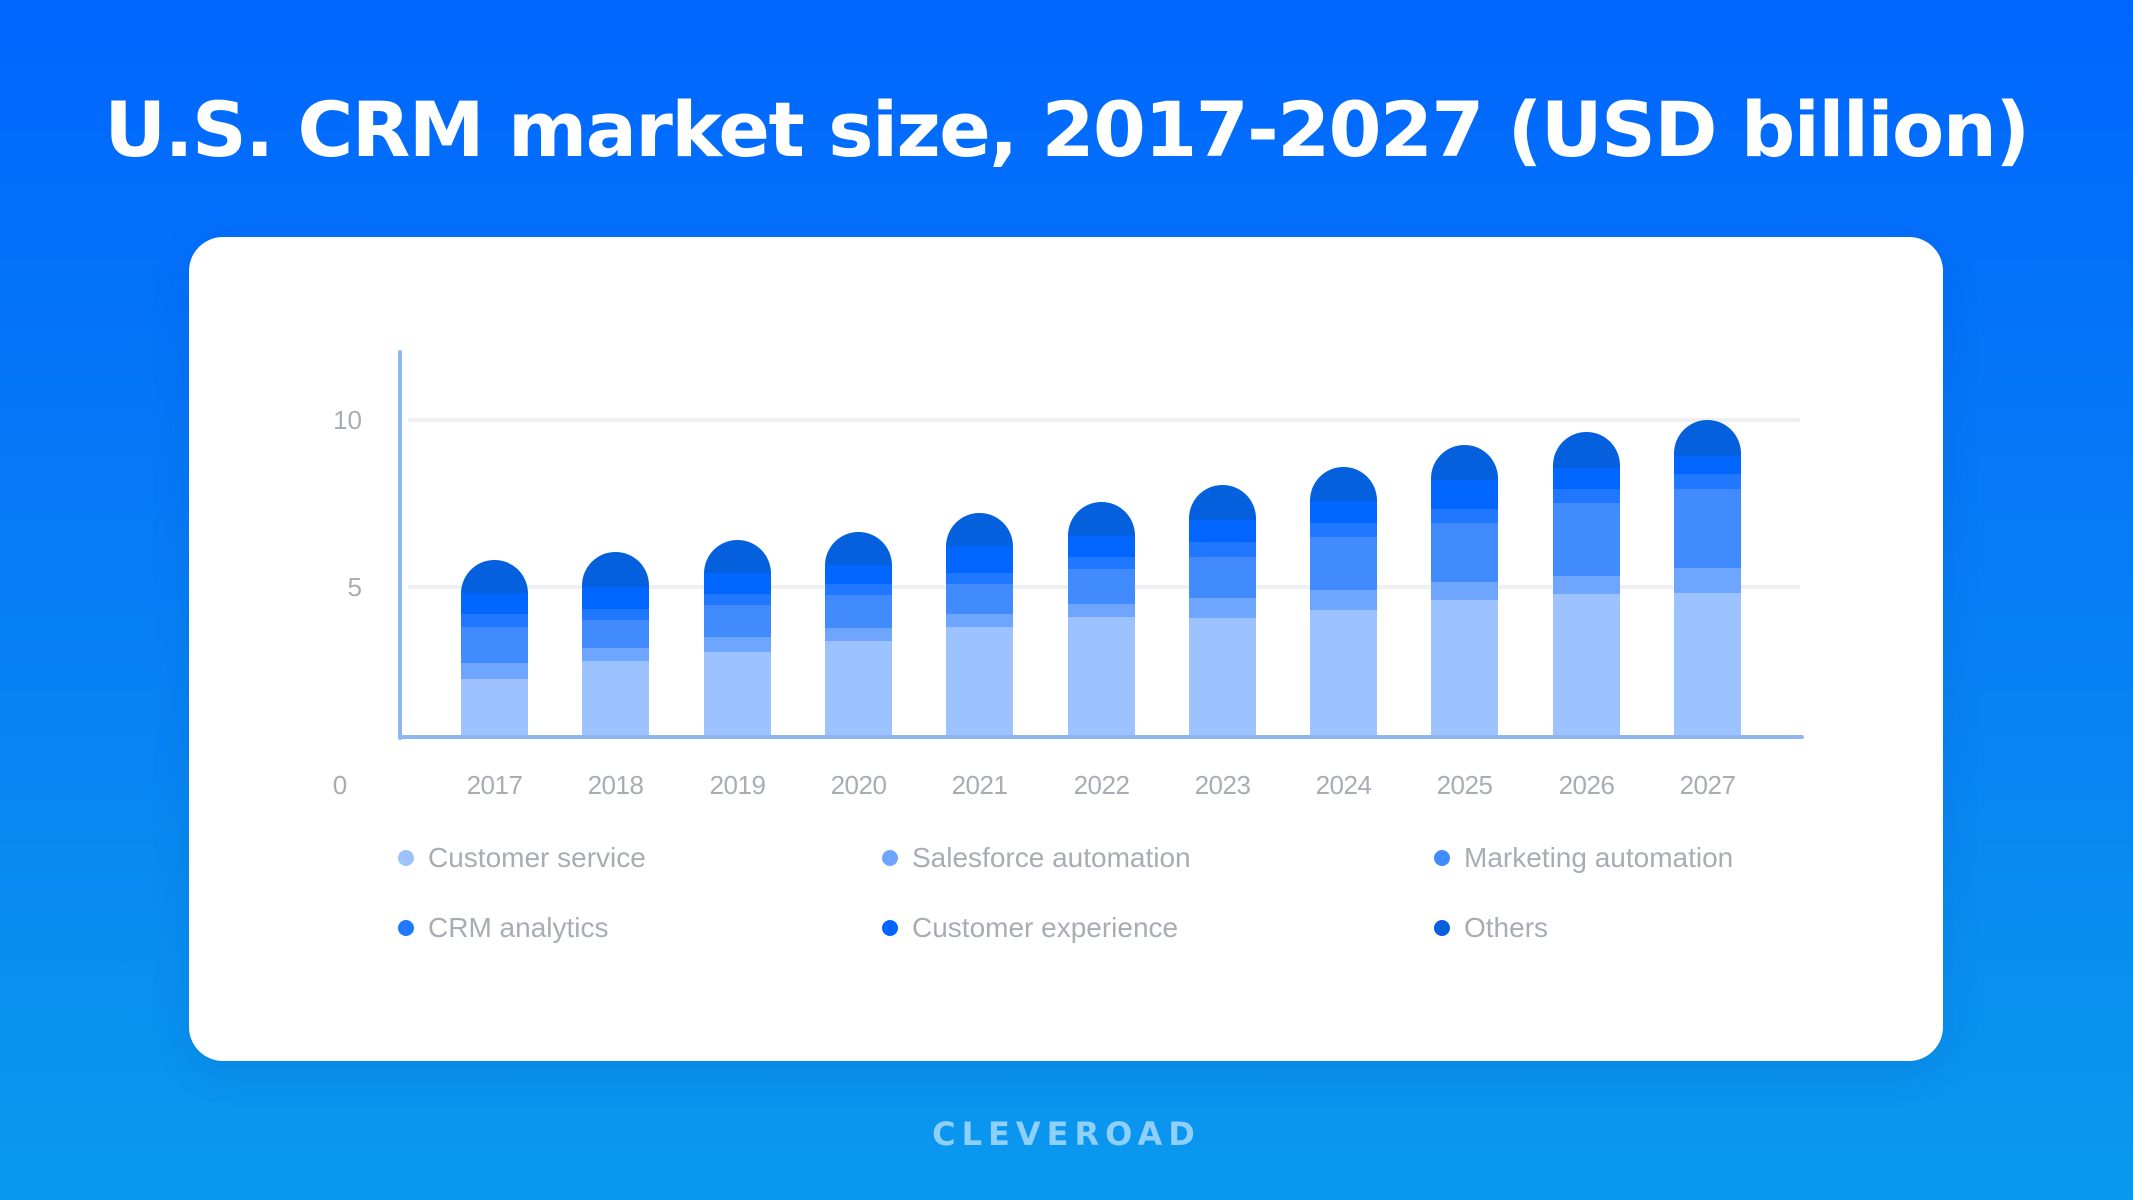 This screenshot has width=2133, height=1200. Describe the element at coordinates (1586, 785) in the screenshot. I see `x-tick-2026: 2026` at that location.